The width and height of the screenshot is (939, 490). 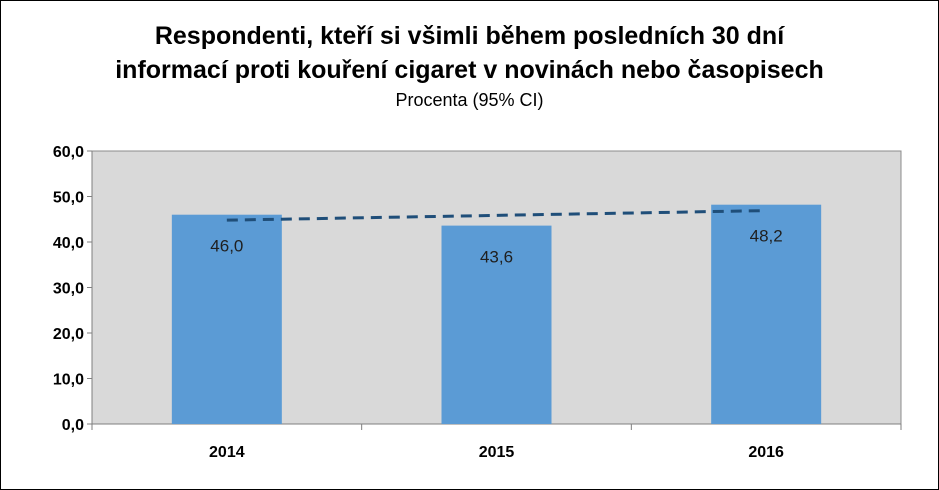 I want to click on y-tick-label: 40,0, so click(x=68, y=243).